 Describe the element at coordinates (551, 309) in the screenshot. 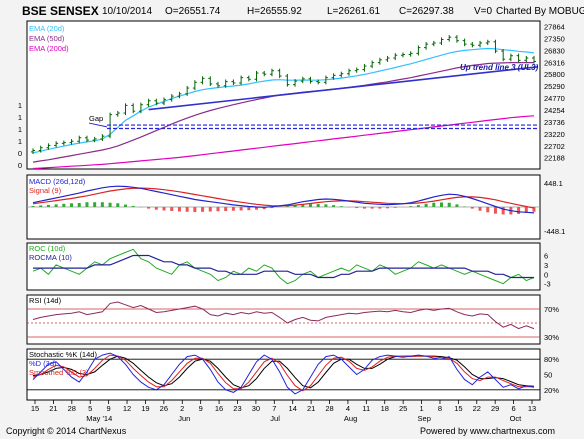

I see `rsi-ytick-70: 70%` at that location.